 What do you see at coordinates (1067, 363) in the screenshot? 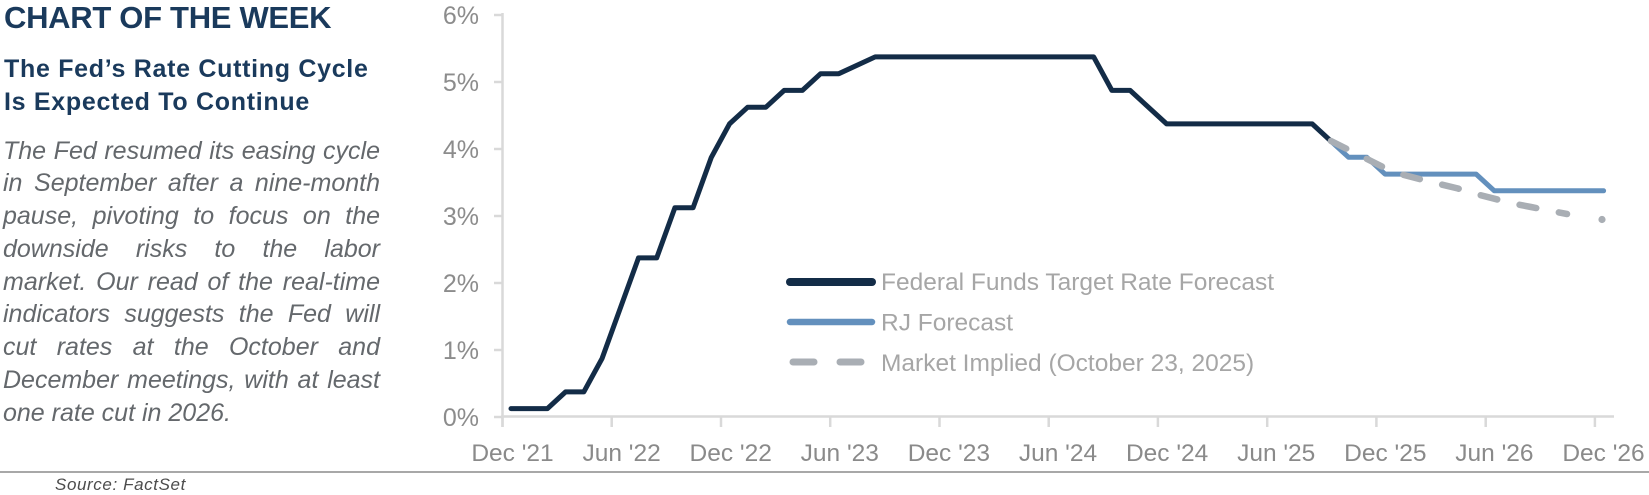
I see `svg-text:Market Implied (October 23, 20: Market Implied (October 23, 2025)` at bounding box center [1067, 363].